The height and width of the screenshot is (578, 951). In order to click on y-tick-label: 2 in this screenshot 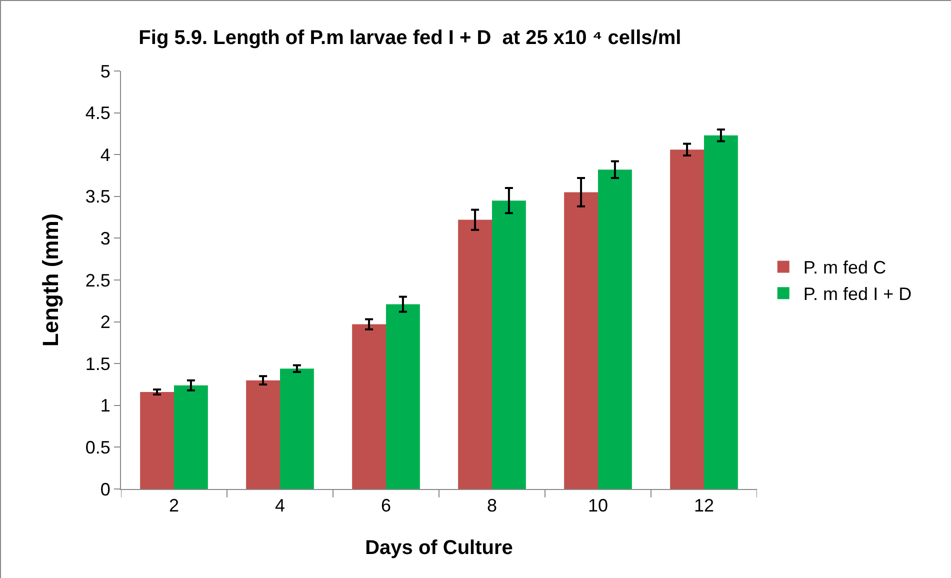, I will do `click(105, 322)`.